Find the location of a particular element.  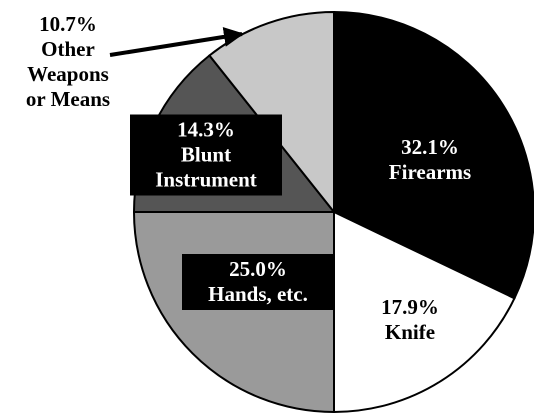

value-label: 14.3% is located at coordinates (206, 129).